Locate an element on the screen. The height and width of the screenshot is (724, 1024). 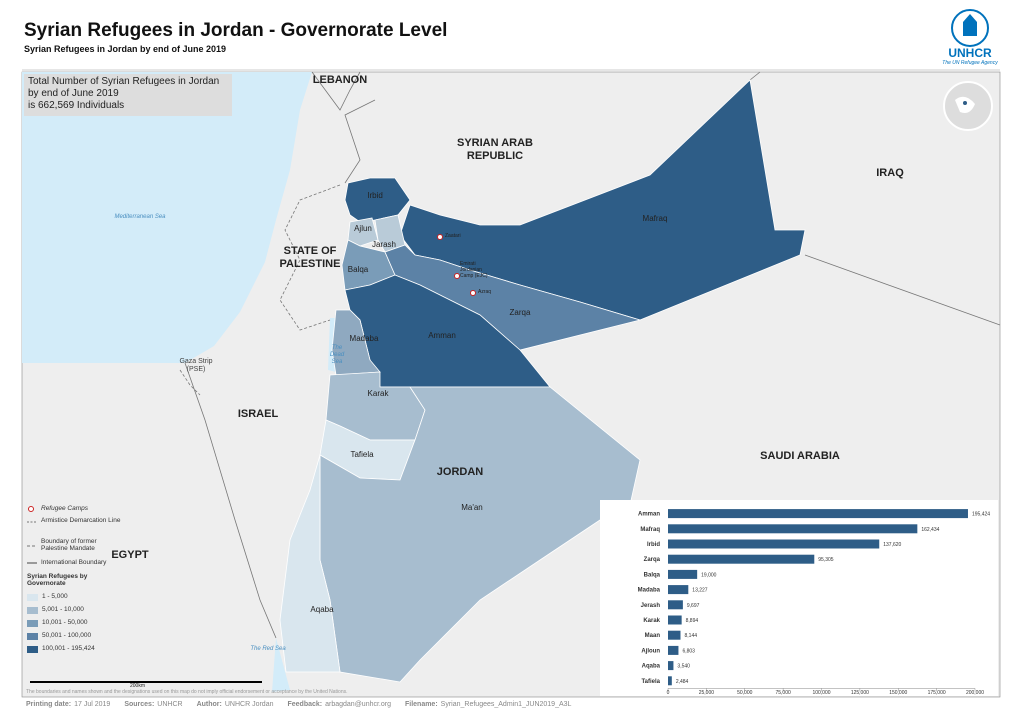
value-label: 137,620 is located at coordinates (892, 545).